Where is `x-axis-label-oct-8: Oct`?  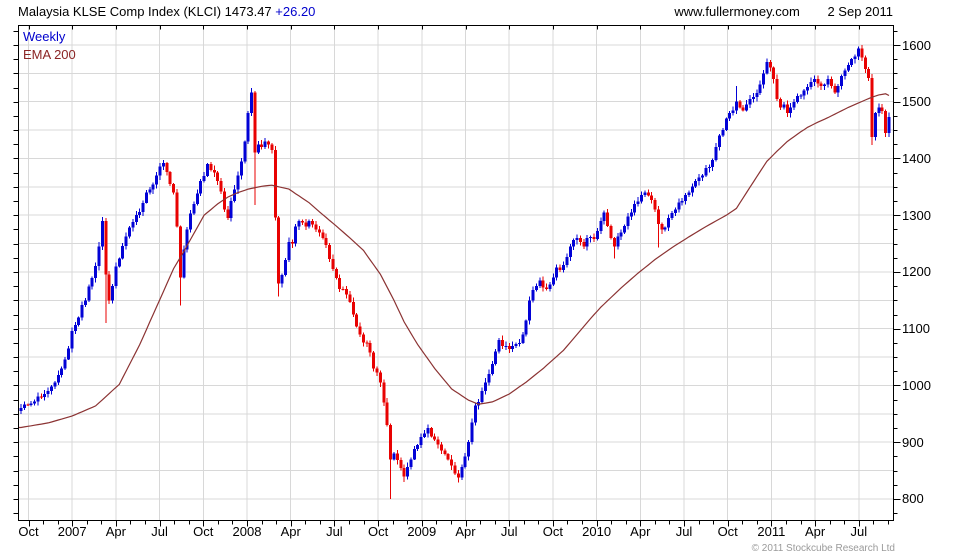
x-axis-label-oct-8: Oct is located at coordinates (378, 531).